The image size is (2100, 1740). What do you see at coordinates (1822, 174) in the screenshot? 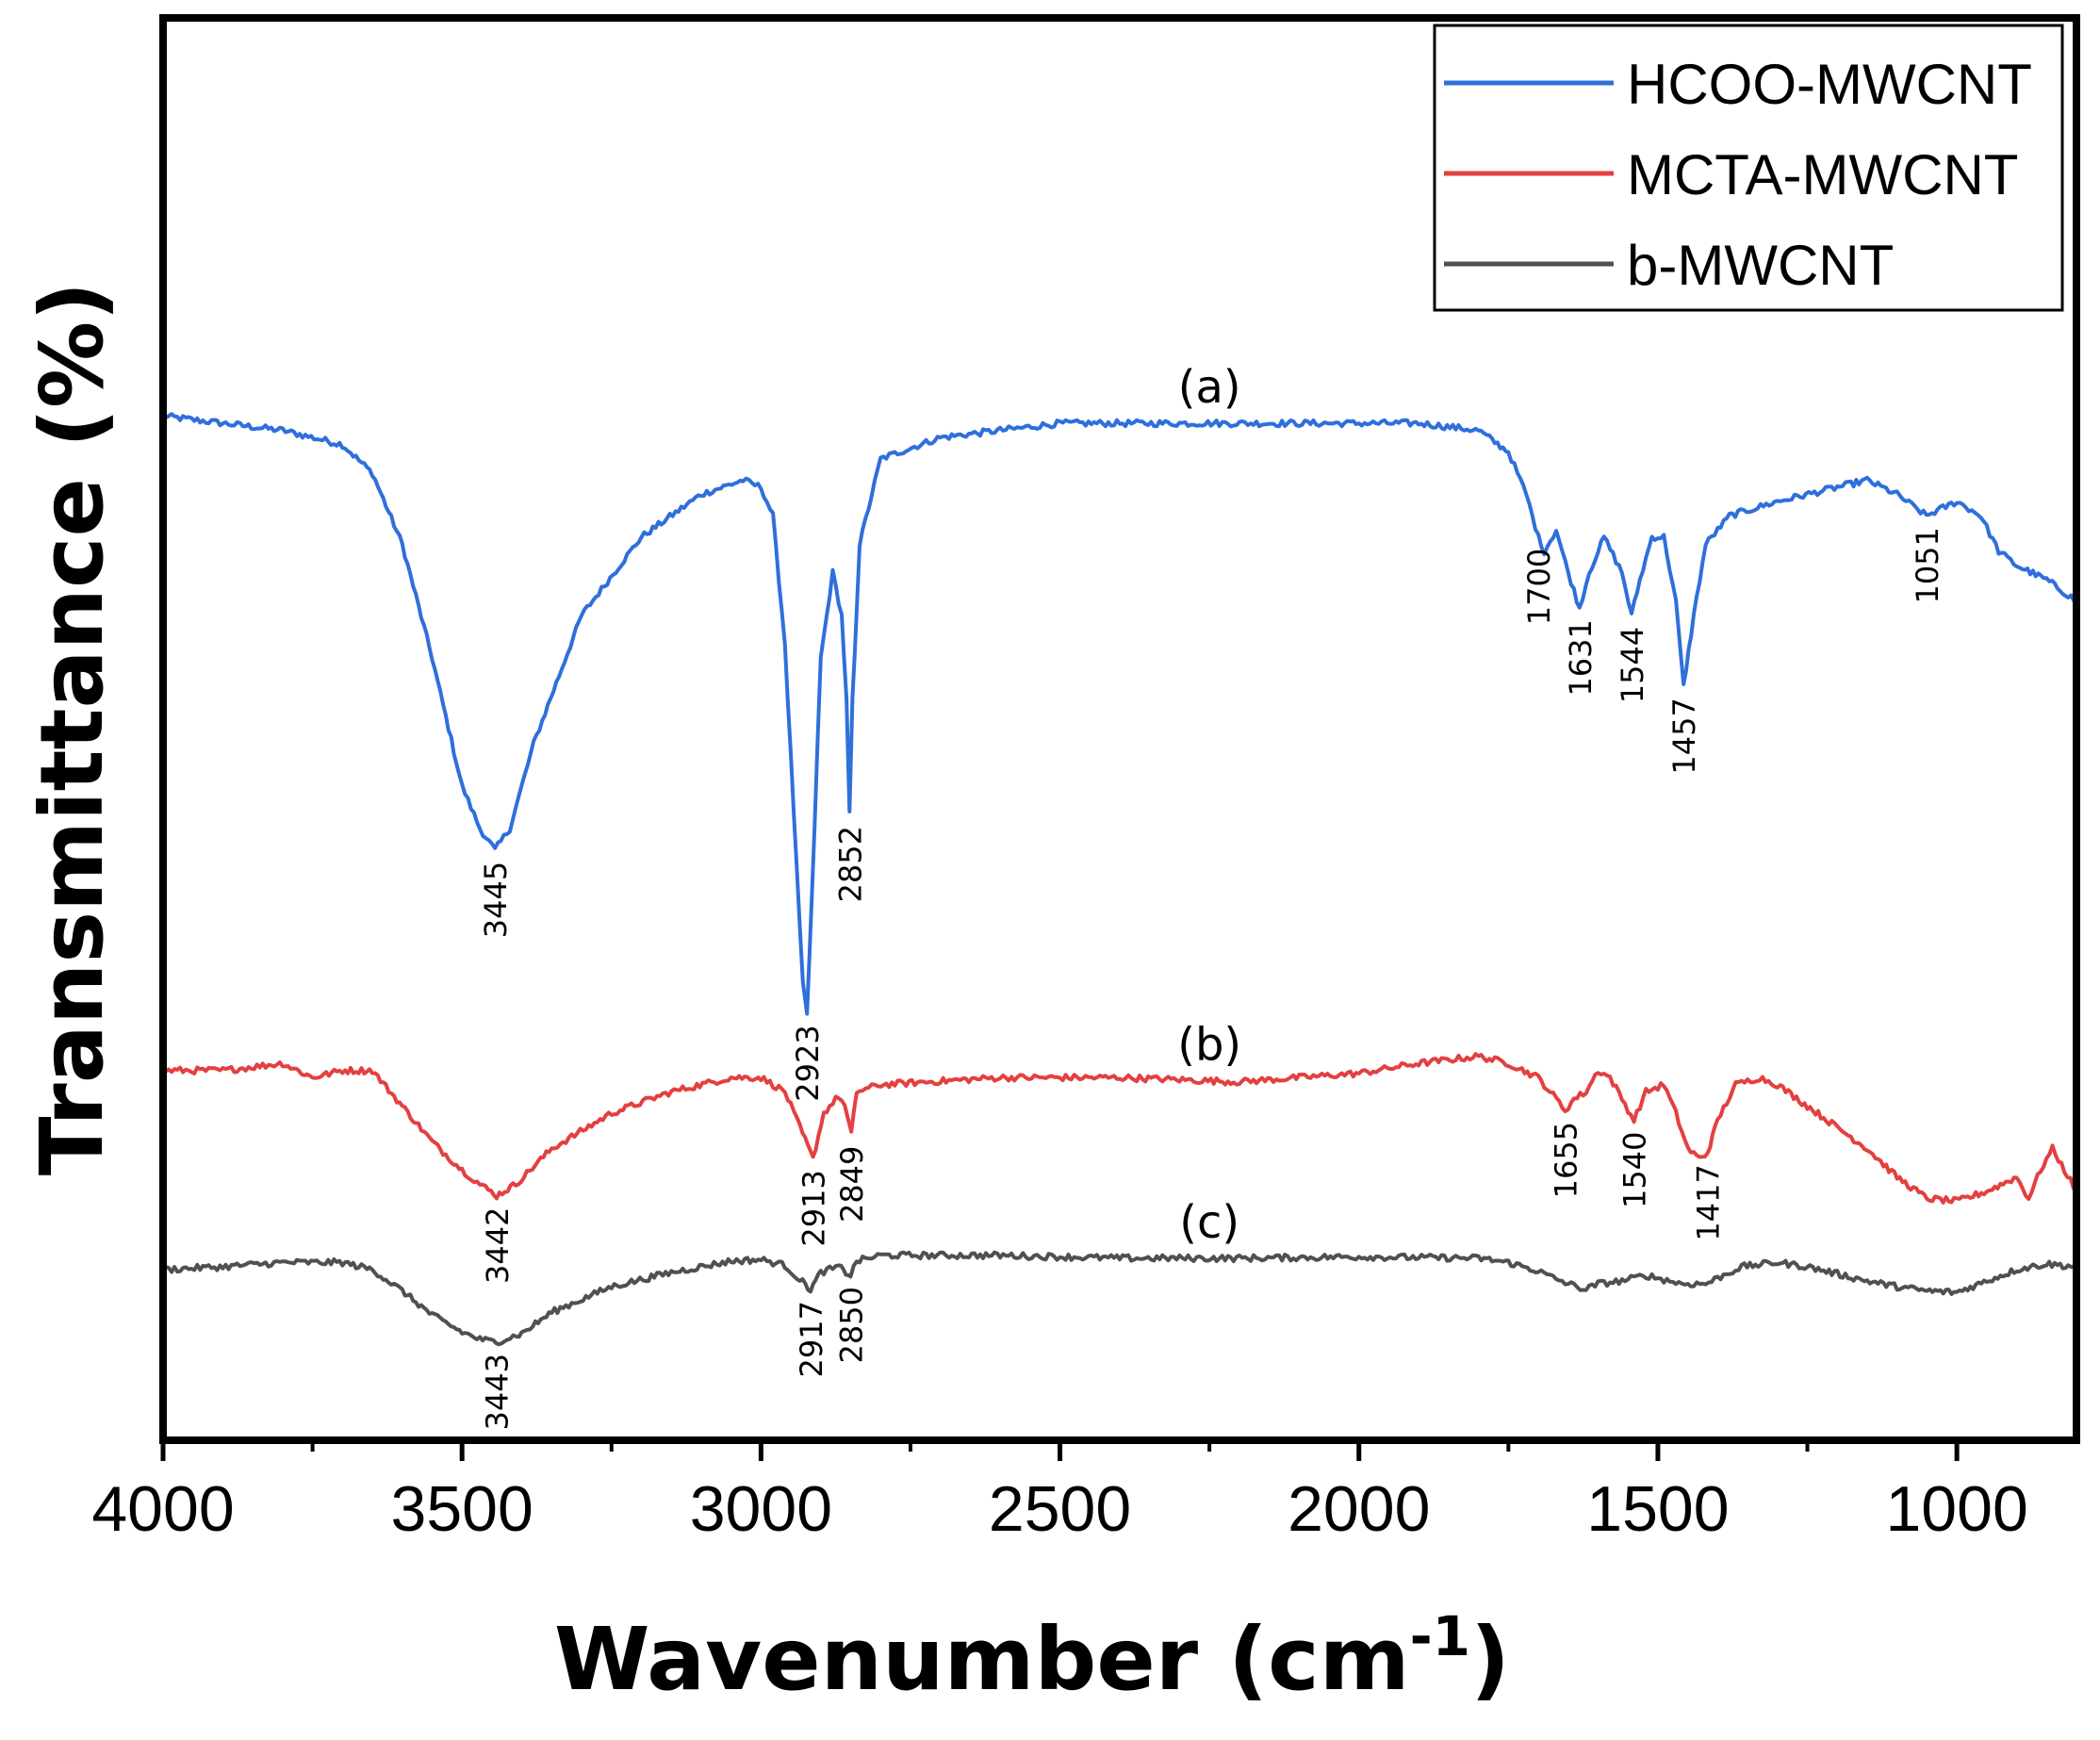
I see `legend-label-2: MCTA-MWCNT` at bounding box center [1822, 174].